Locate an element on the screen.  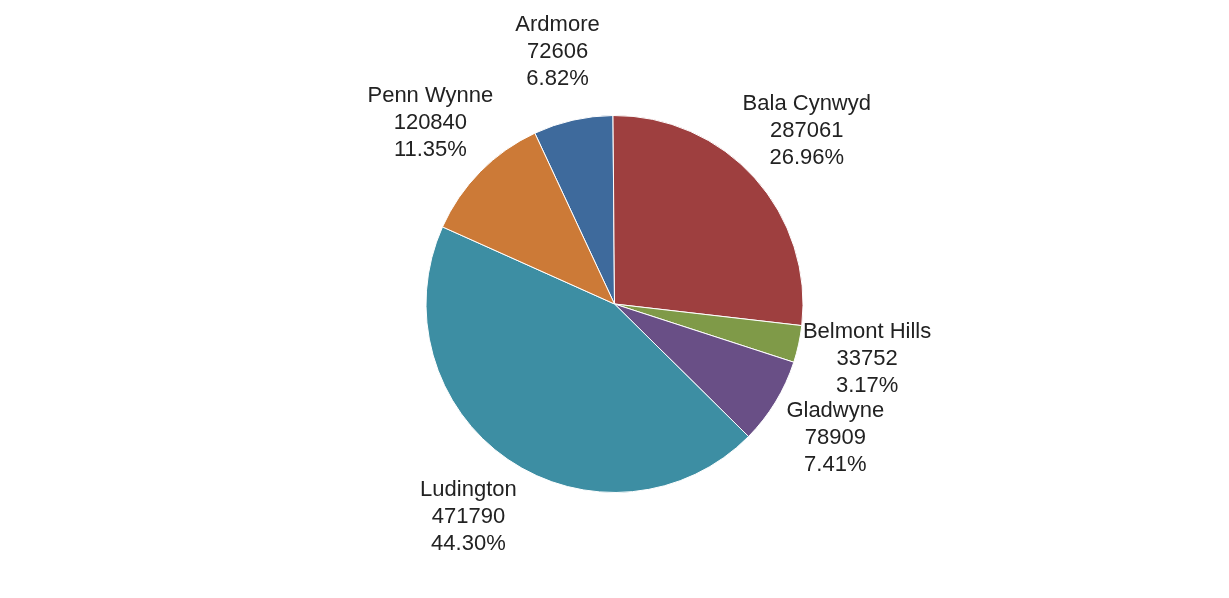
slice-label: Gladwyne is located at coordinates (835, 410).